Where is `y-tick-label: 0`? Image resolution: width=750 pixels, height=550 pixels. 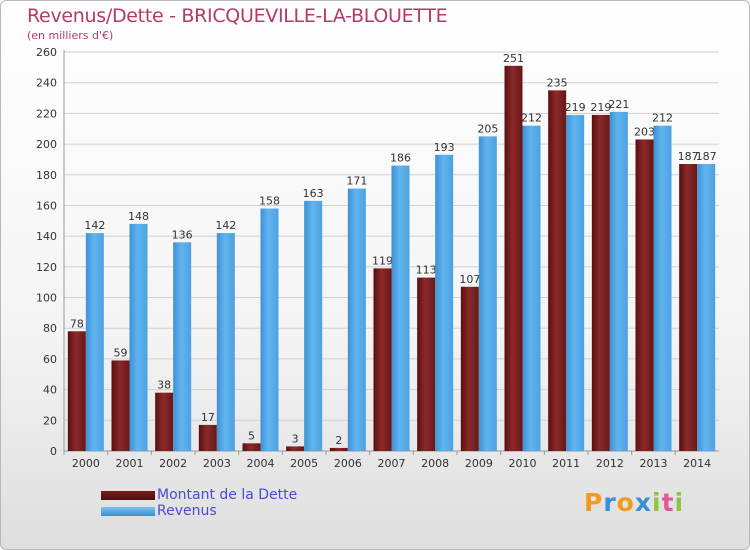
y-tick-label: 0 is located at coordinates (53, 451).